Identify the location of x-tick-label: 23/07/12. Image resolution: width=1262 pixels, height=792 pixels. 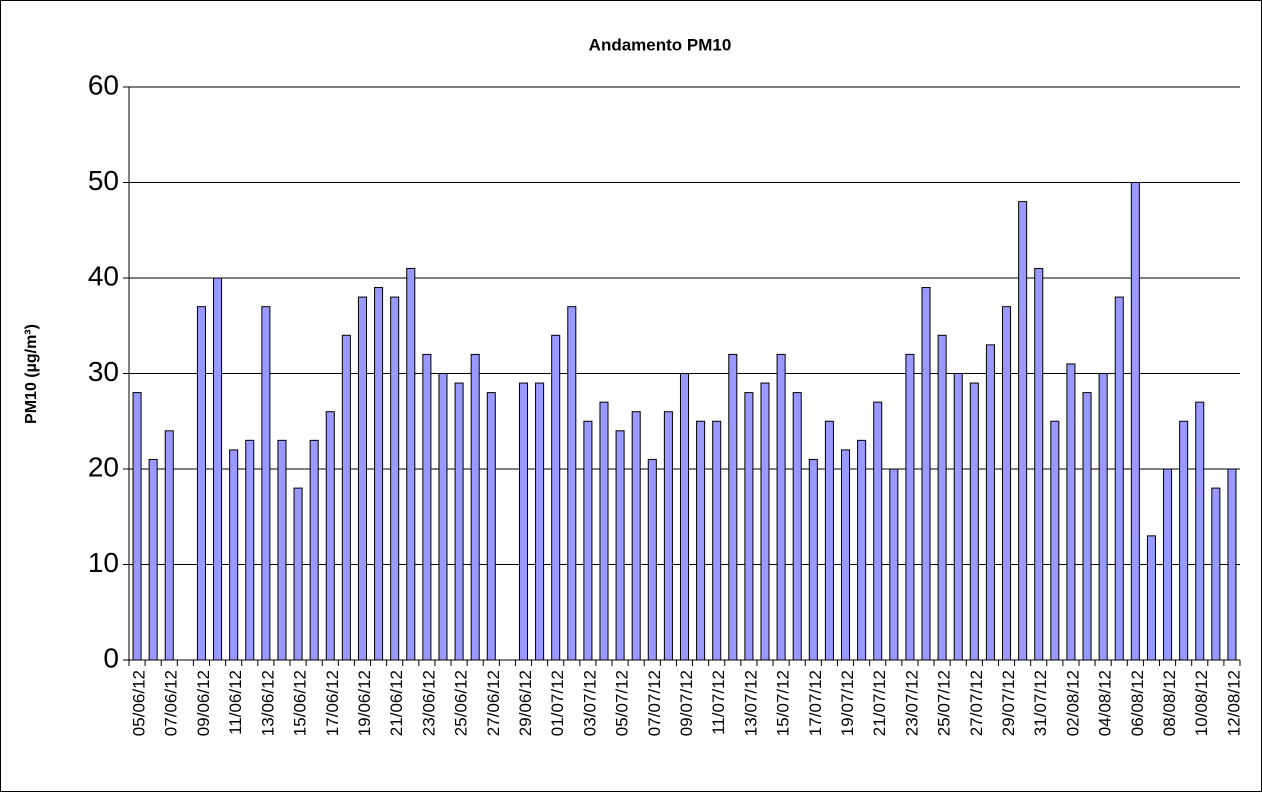
(911, 703).